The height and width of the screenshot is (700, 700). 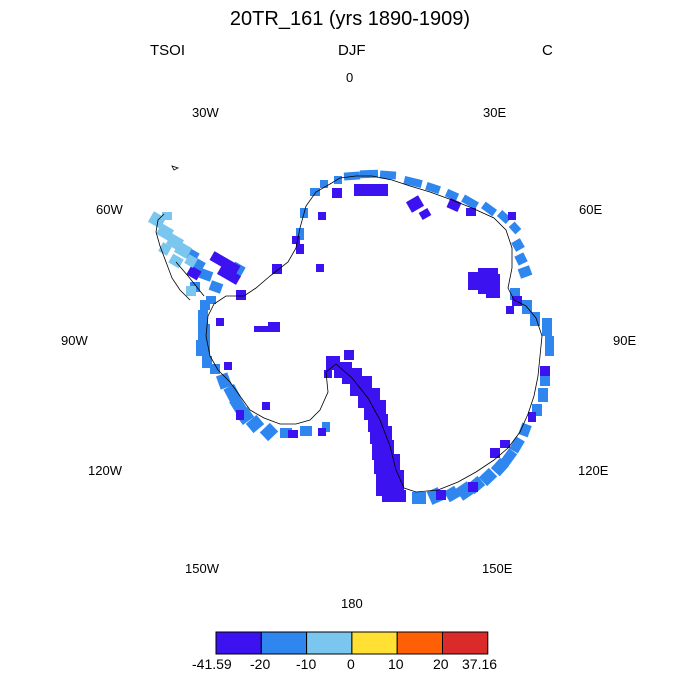 I want to click on season-label: DJF, so click(x=352, y=50).